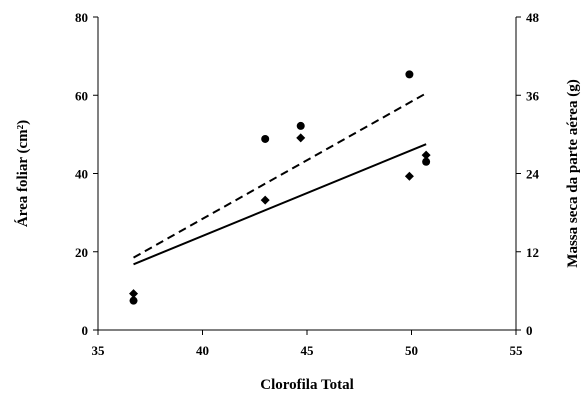 The image size is (585, 399). I want to click on x-axis-title: Clorofila Total, so click(307, 385).